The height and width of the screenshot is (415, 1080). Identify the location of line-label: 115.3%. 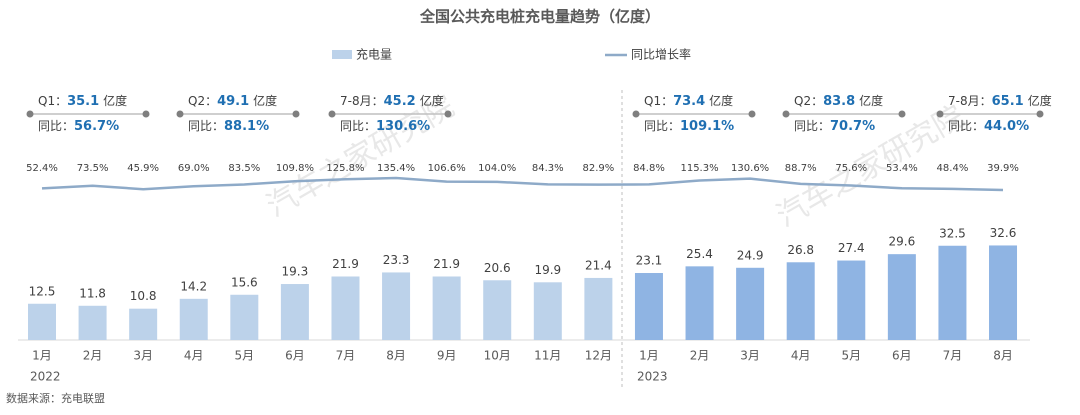
(699, 168).